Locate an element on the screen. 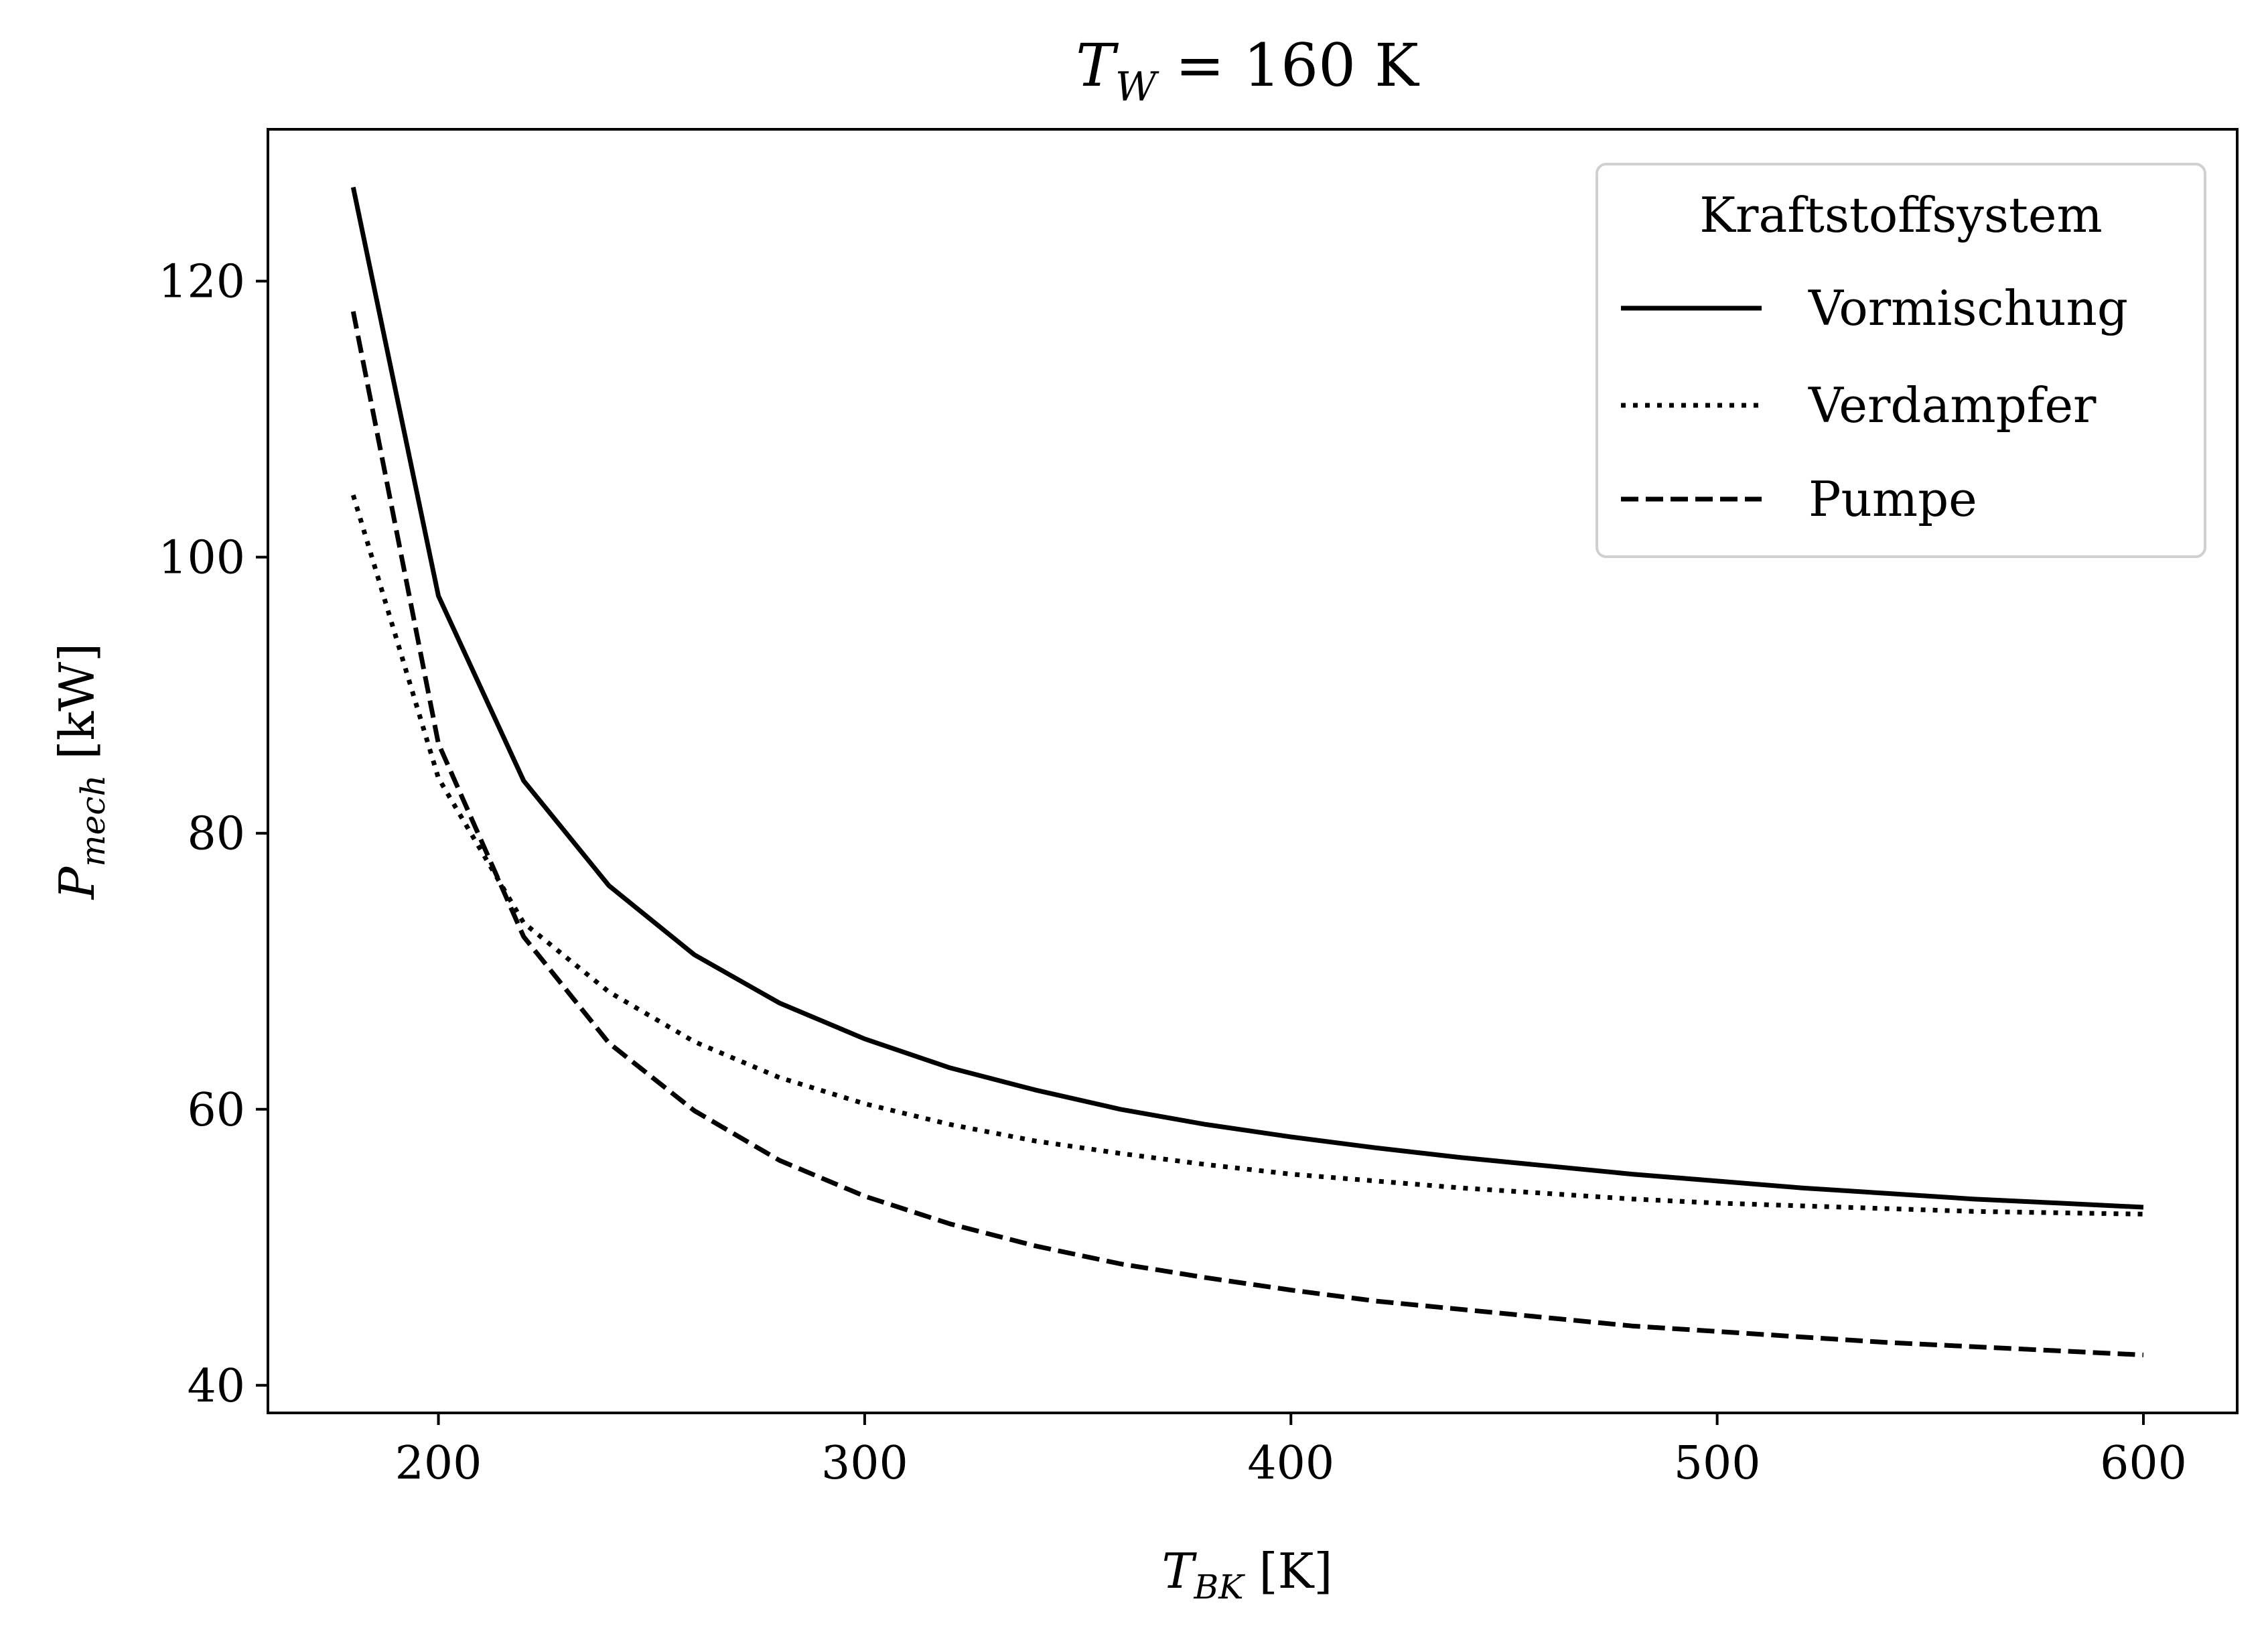 The height and width of the screenshot is (1636, 2268). x-tick-label: 600 is located at coordinates (2143, 1463).